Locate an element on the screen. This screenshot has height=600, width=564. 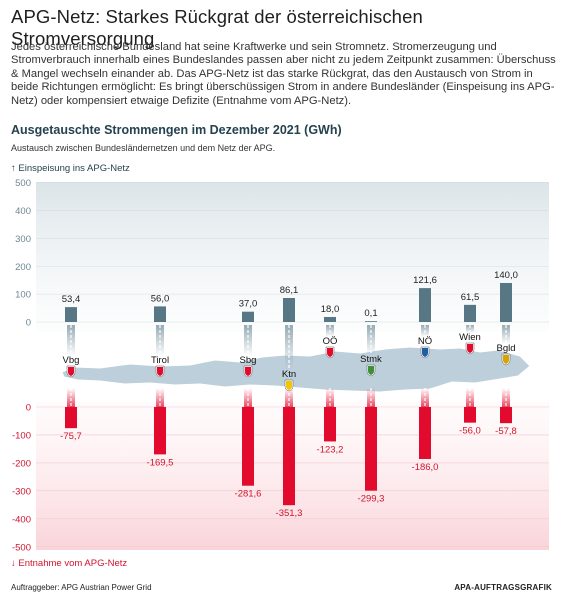
feed-in-label: ↑ Einspeisung ins APG-Netz is located at coordinates (70, 168).